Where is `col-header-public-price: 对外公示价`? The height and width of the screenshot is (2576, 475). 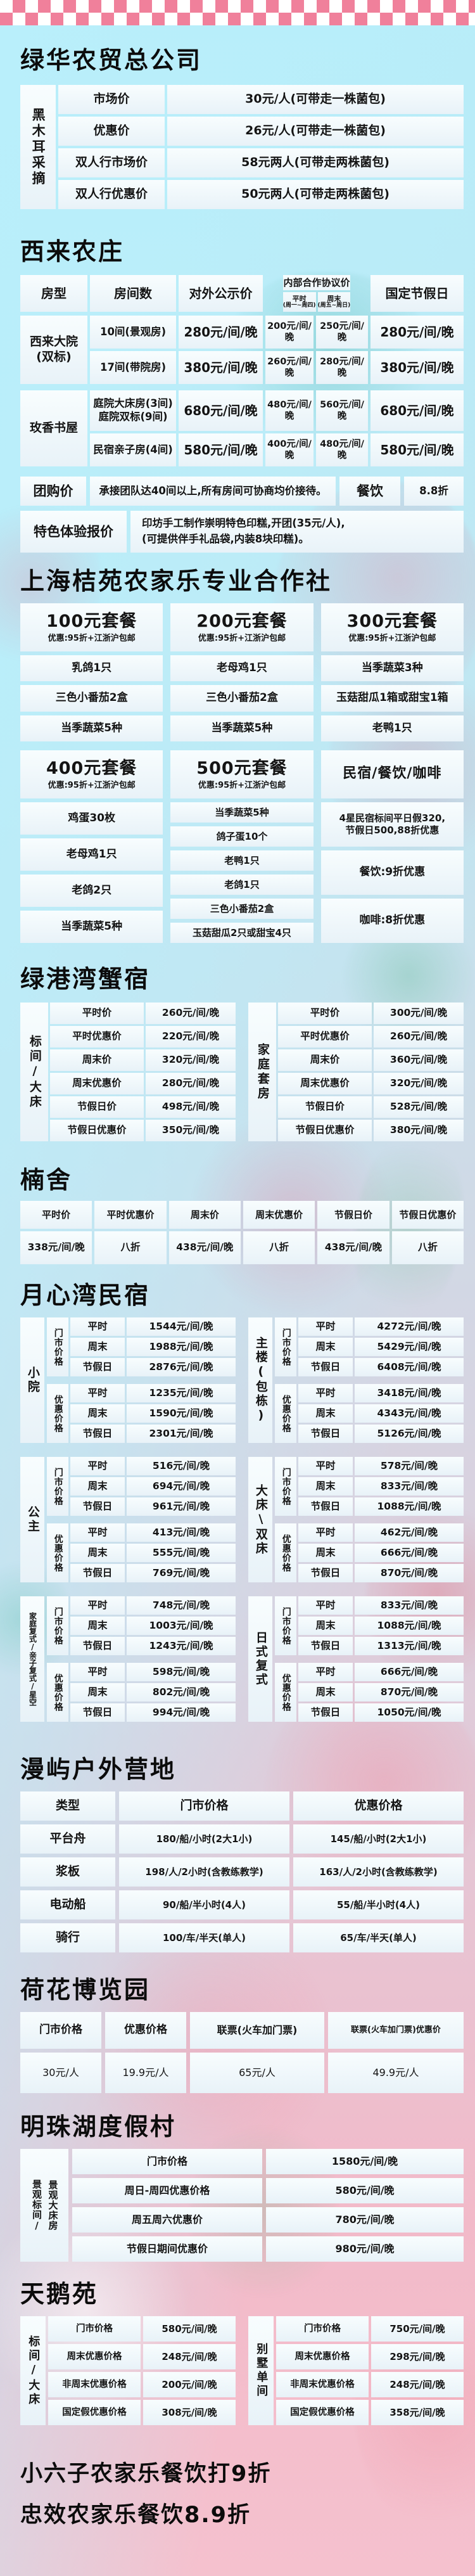 col-header-public-price: 对外公示价 is located at coordinates (221, 293).